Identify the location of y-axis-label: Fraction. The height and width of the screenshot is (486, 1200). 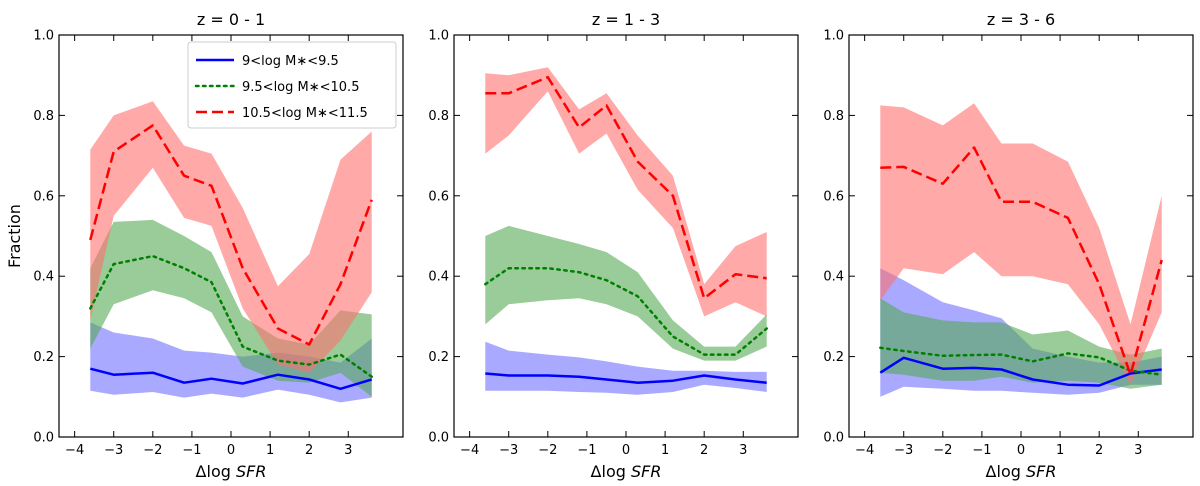
(14, 236).